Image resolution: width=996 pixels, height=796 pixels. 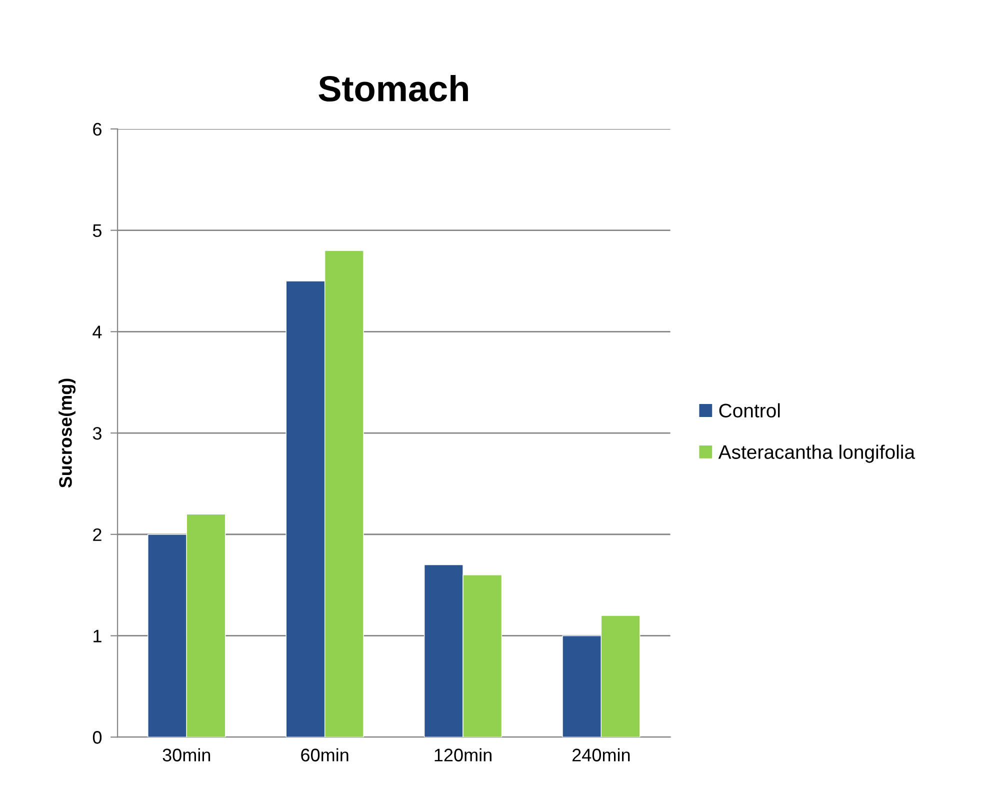 What do you see at coordinates (817, 453) in the screenshot?
I see `legend-label: Asteracantha longifolia` at bounding box center [817, 453].